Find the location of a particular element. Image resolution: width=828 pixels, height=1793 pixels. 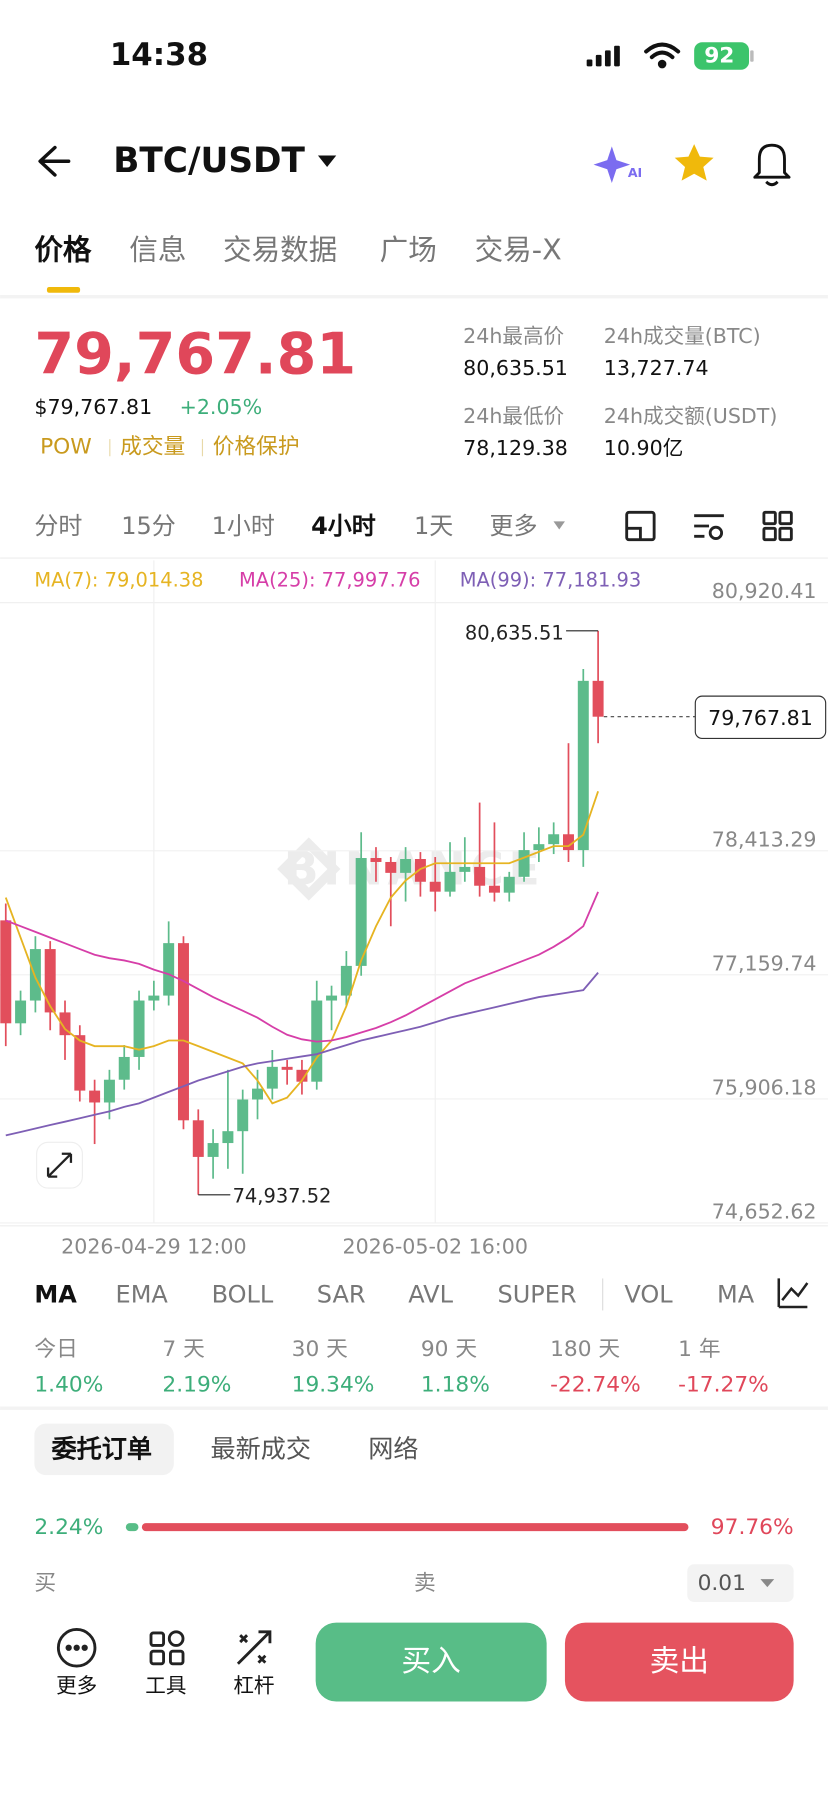

price-change: +2.05% is located at coordinates (221, 407).